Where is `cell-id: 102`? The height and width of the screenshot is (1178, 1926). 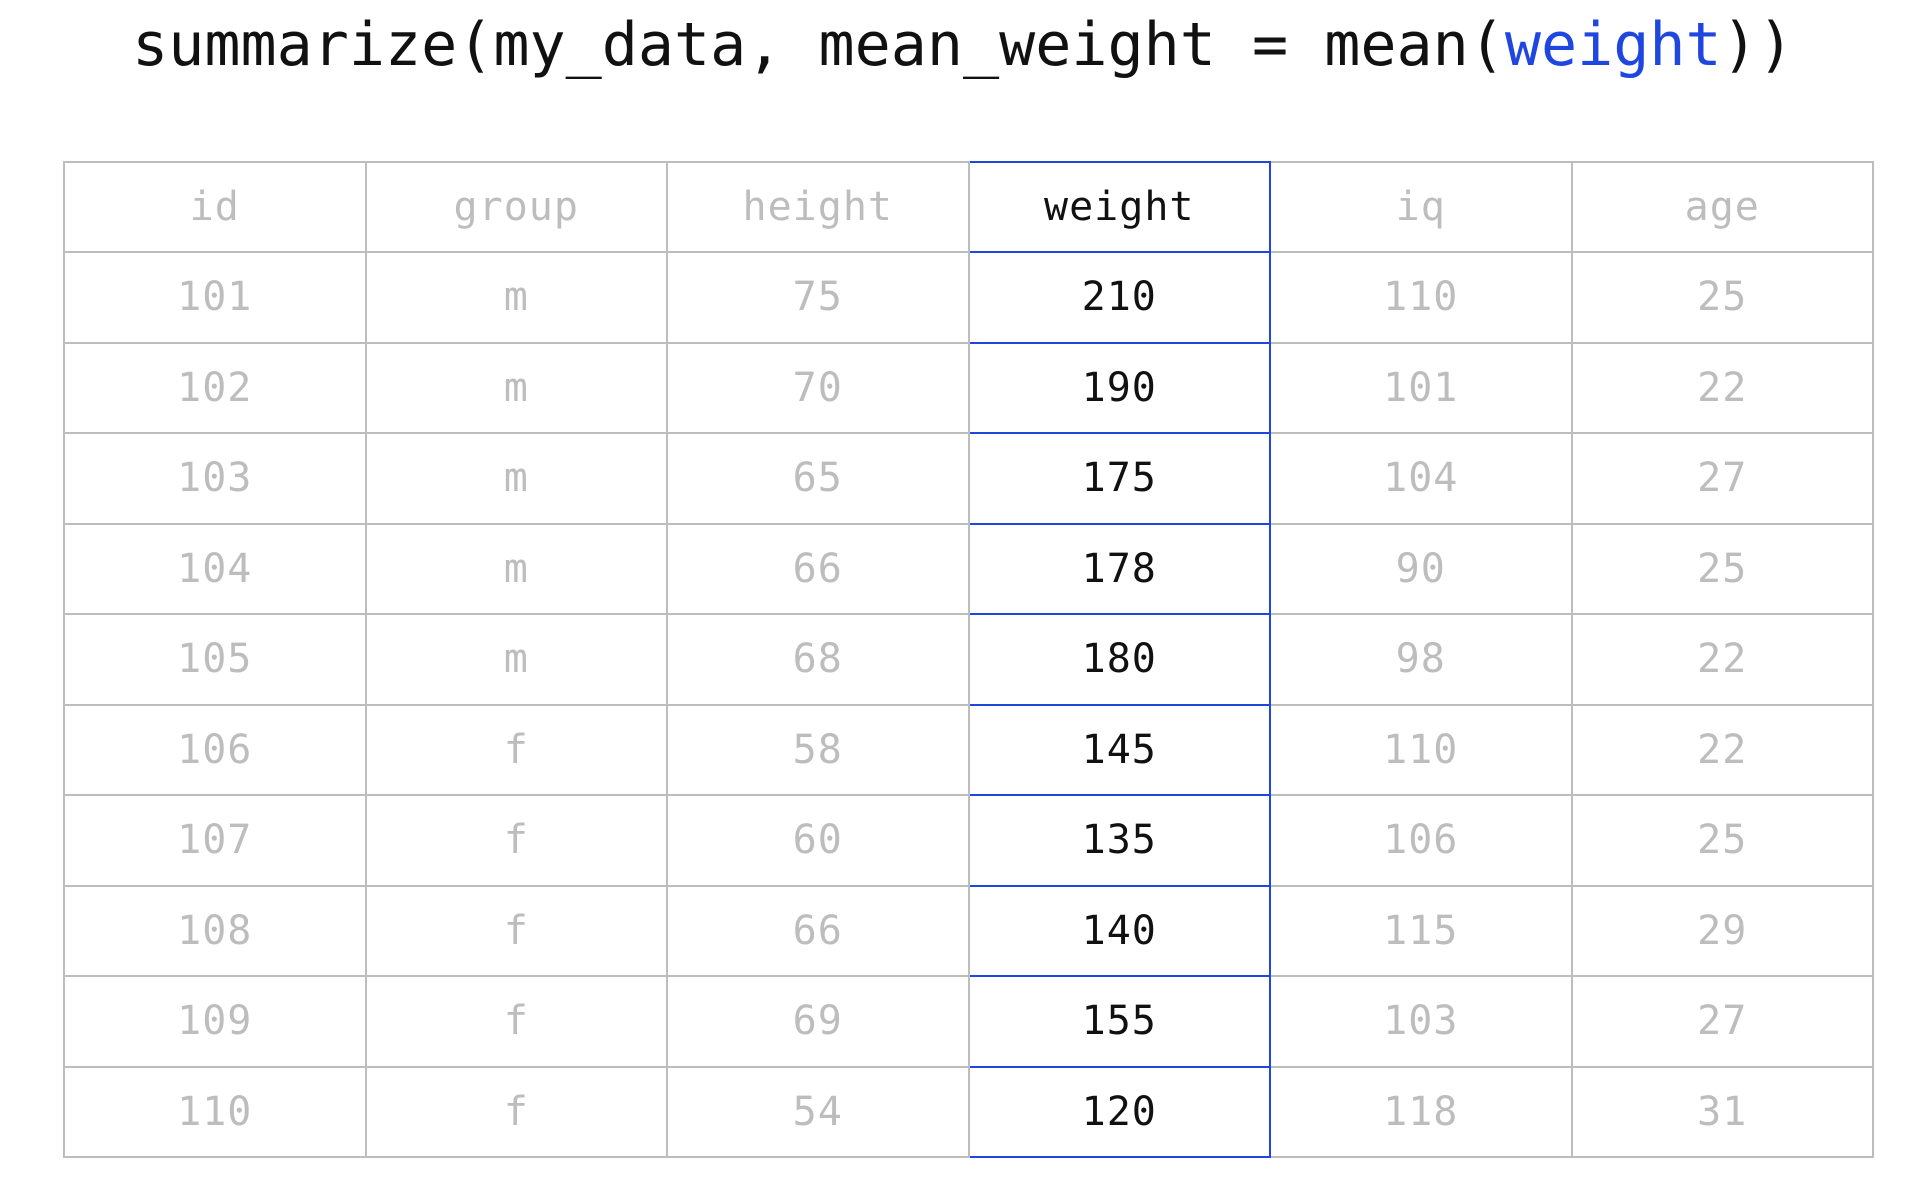
cell-id: 102 is located at coordinates (215, 387).